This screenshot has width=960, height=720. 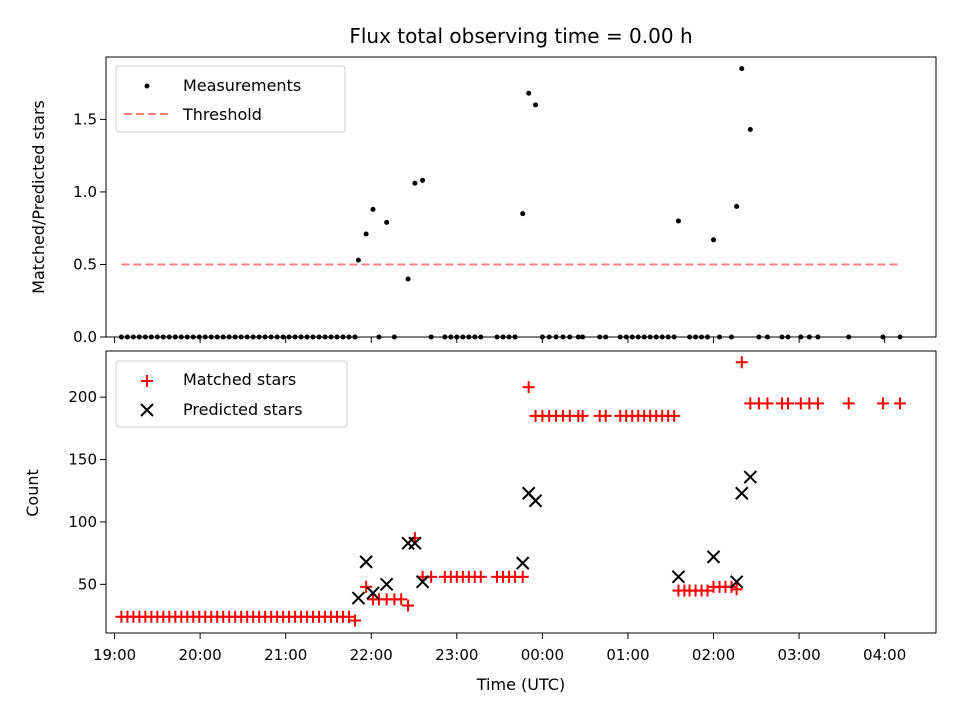 What do you see at coordinates (456, 655) in the screenshot?
I see `x-tick-label: 23:00` at bounding box center [456, 655].